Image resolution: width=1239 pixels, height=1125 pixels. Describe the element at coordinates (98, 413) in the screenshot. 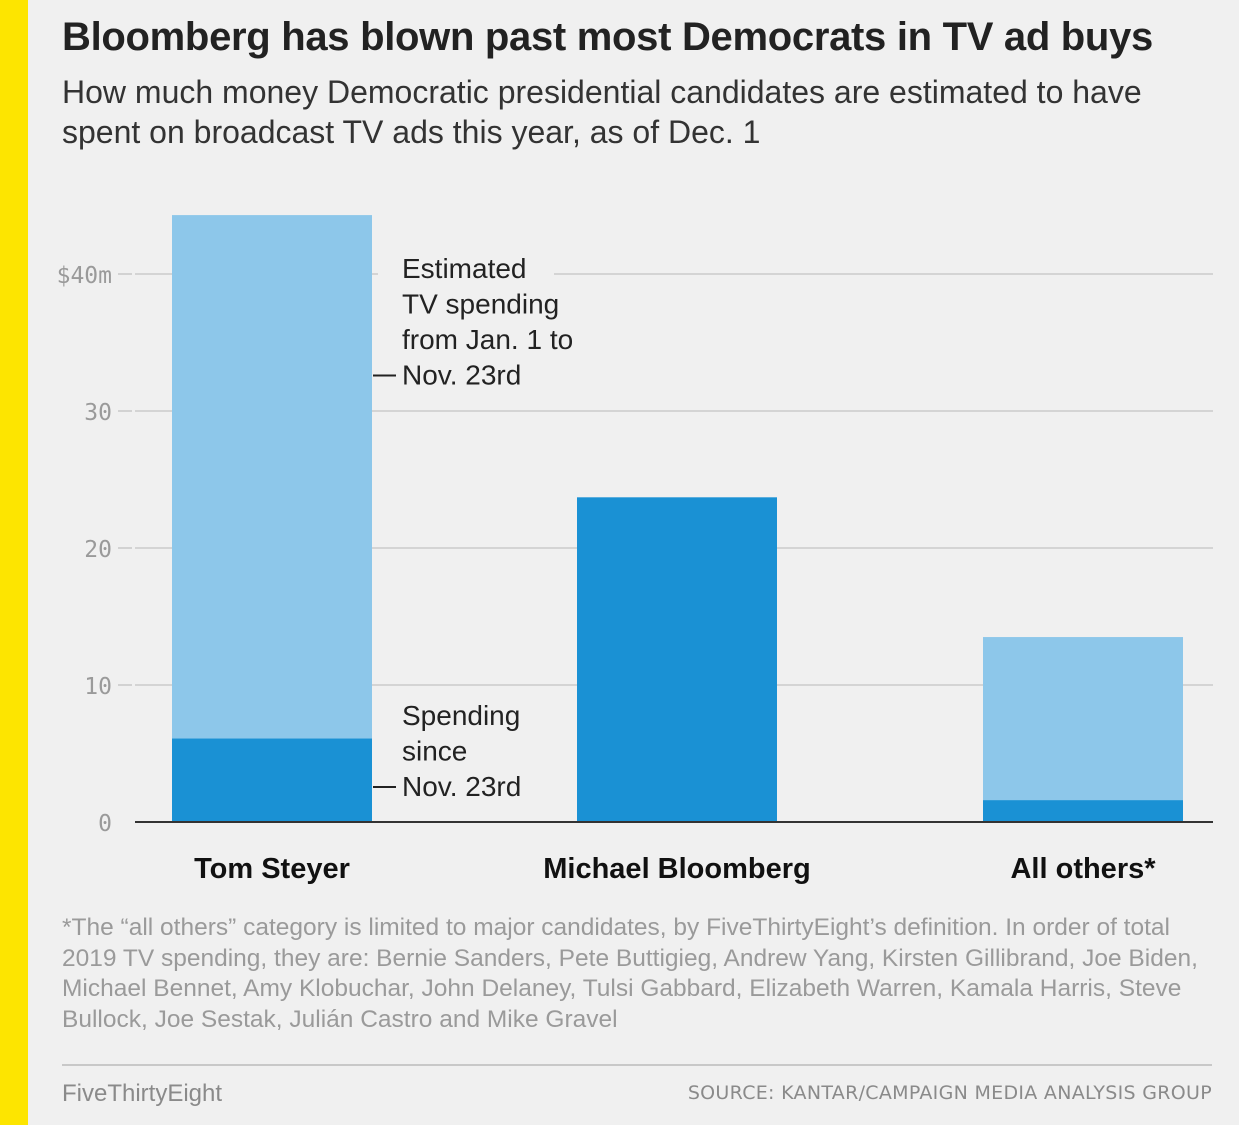

I see `y-tick-label: 30` at that location.